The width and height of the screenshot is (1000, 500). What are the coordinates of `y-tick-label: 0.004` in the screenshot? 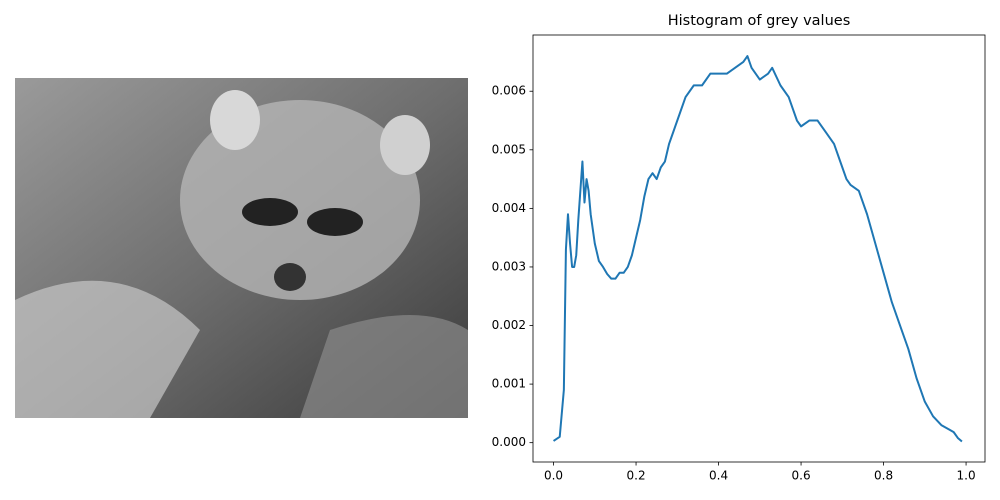 It's located at (509, 208).